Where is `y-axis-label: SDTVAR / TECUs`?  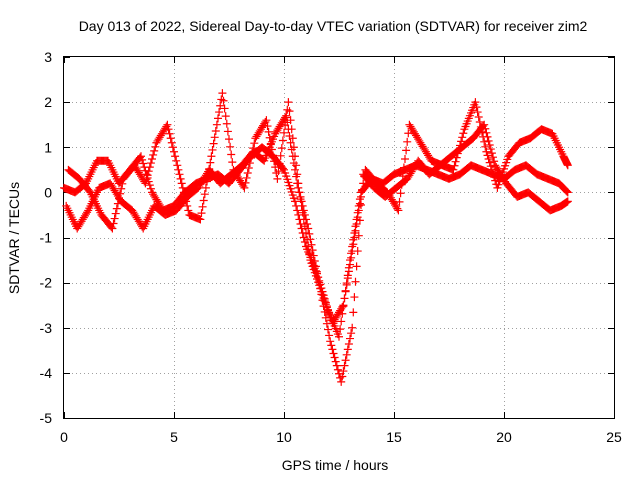 y-axis-label: SDTVAR / TECUs is located at coordinates (14, 238).